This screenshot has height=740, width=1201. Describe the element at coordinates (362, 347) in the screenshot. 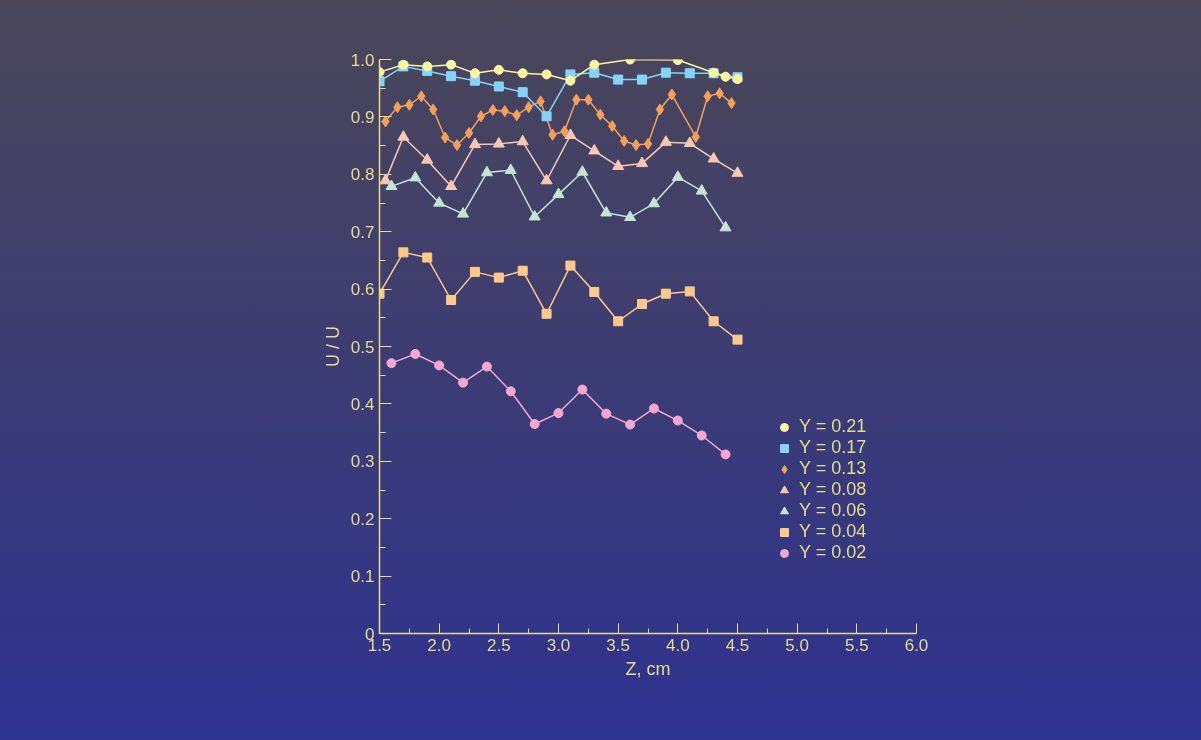

I see `y-tick-label: 0.5` at that location.